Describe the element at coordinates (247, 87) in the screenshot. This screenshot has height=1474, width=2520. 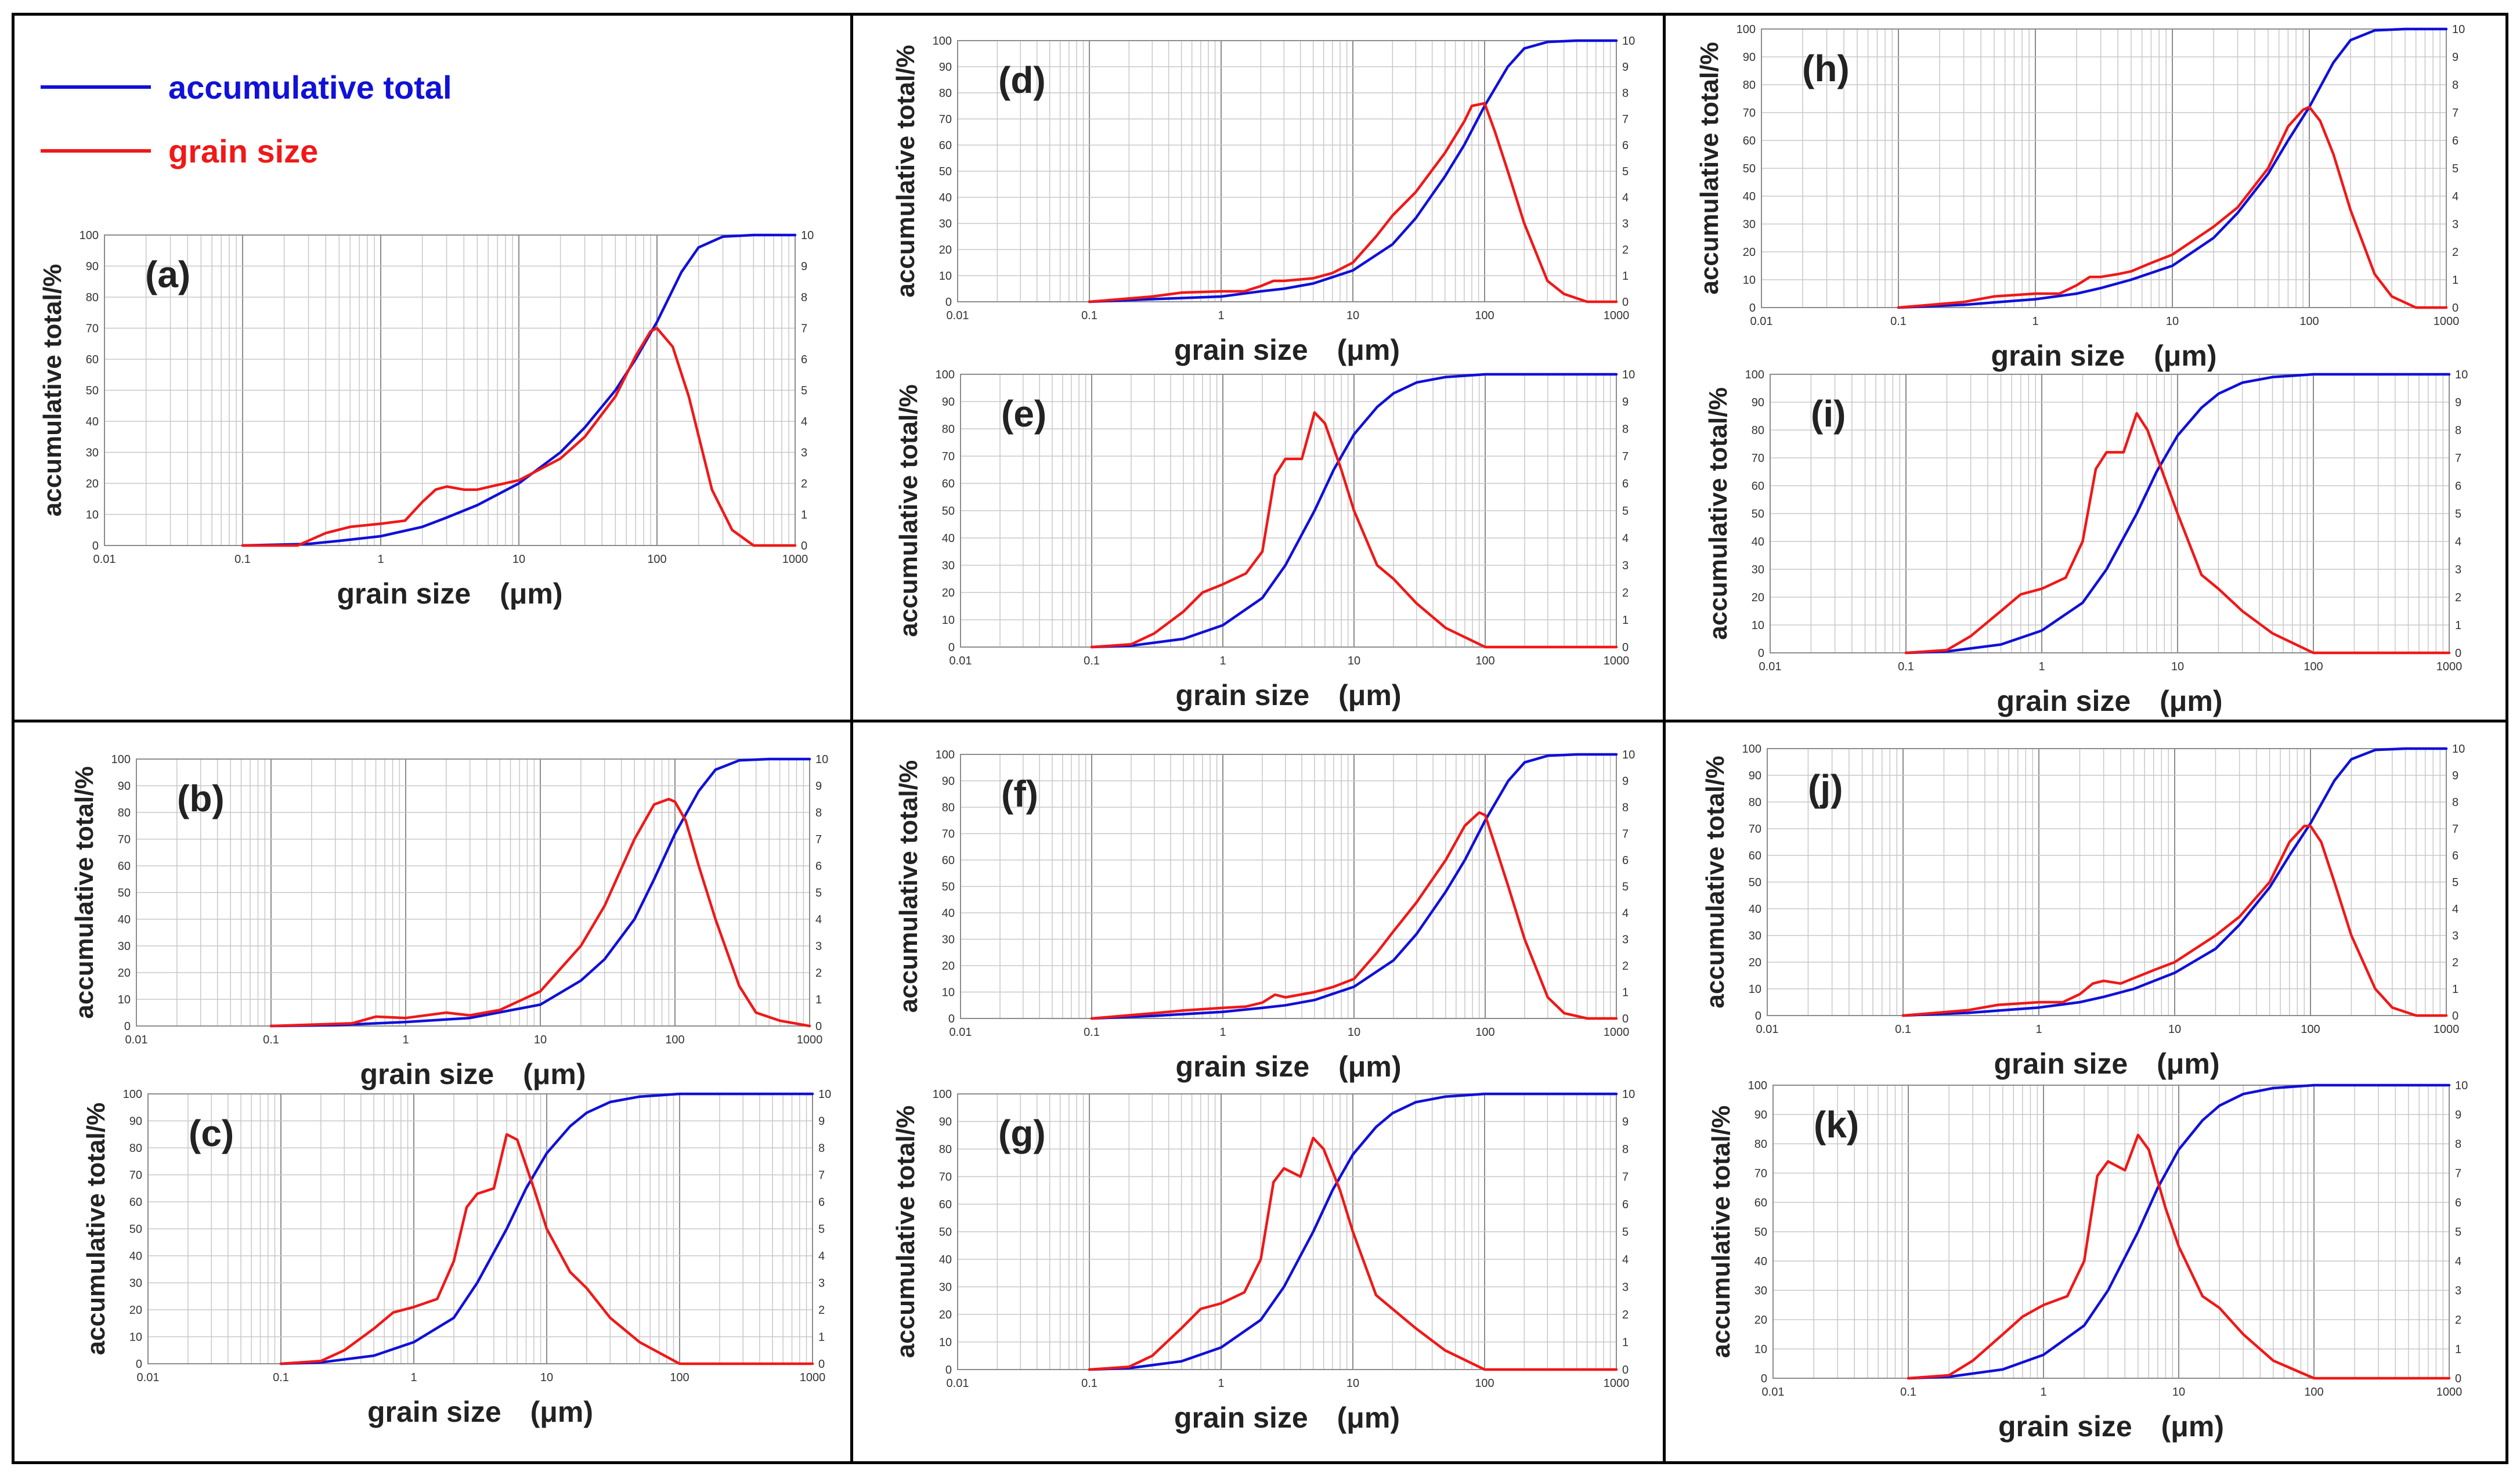
I see `legend-item-accumulative: accumulative total` at that location.